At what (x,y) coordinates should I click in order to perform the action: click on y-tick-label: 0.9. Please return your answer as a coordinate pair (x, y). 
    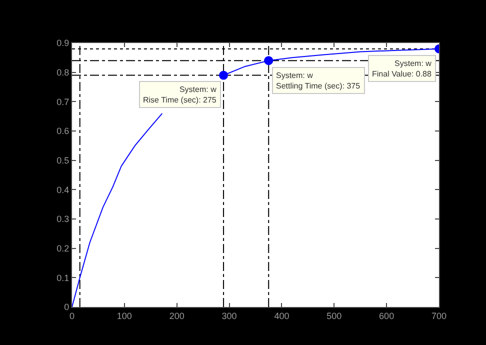
    Looking at the image, I should click on (63, 43).